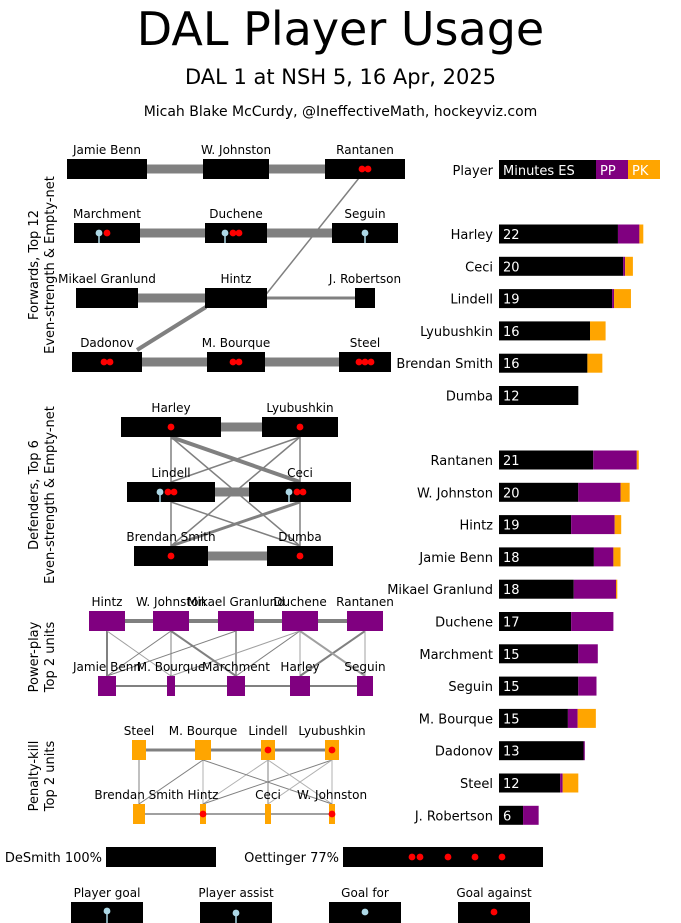 The width and height of the screenshot is (681, 923). What do you see at coordinates (236, 913) in the screenshot?
I see `legend-assist-dot` at bounding box center [236, 913].